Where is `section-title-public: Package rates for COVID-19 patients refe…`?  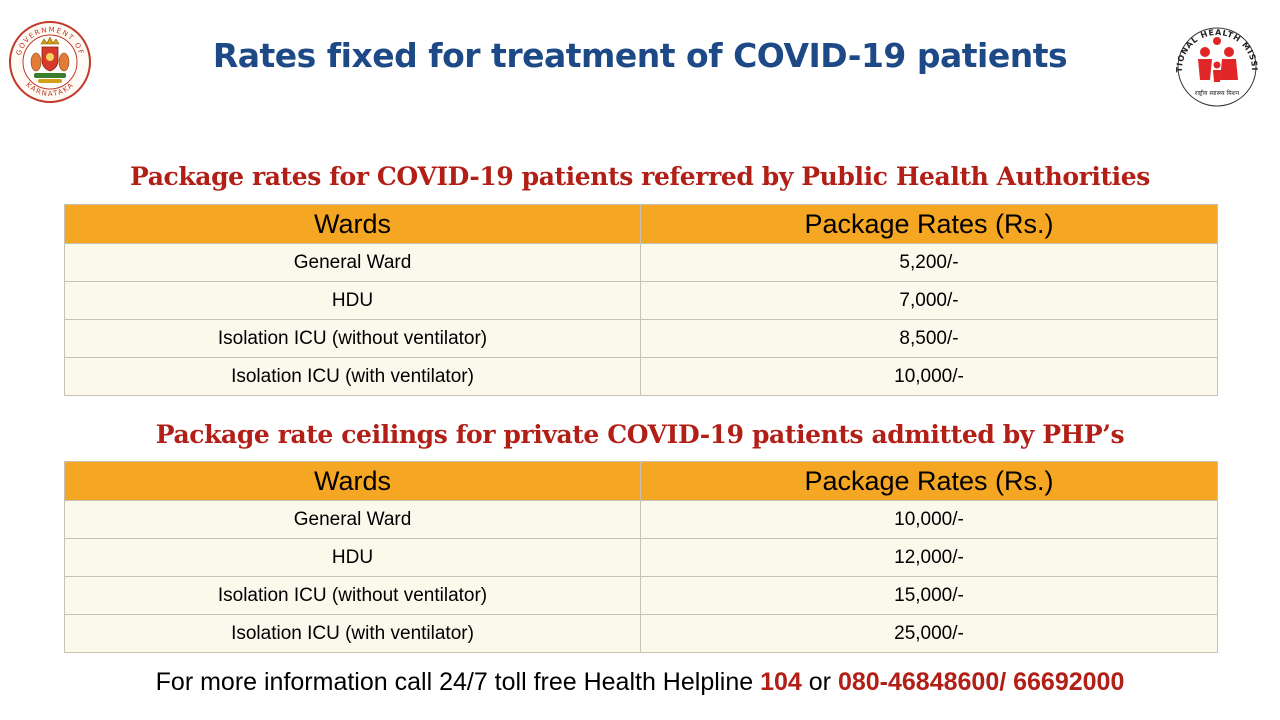 section-title-public: Package rates for COVID-19 patients refe… is located at coordinates (640, 176).